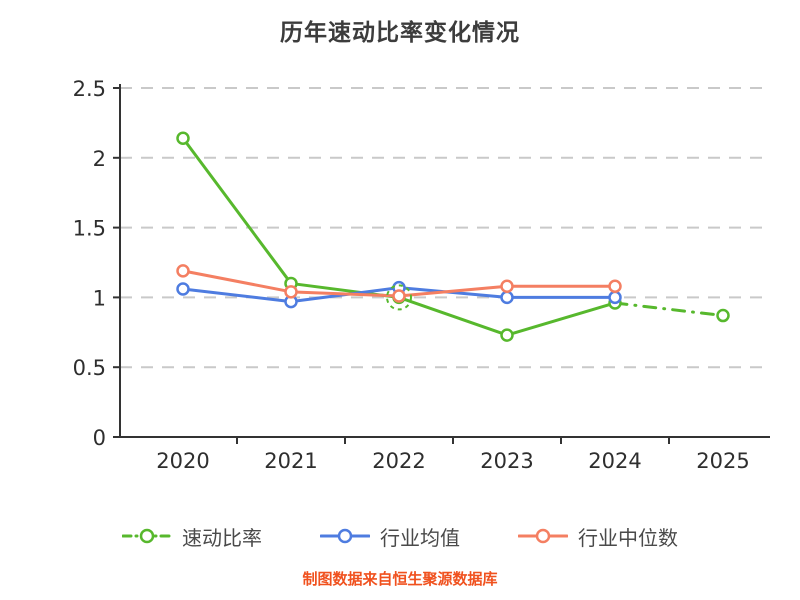 The image size is (800, 600). What do you see at coordinates (89, 89) in the screenshot?
I see `svg-text: 2.5` at bounding box center [89, 89].